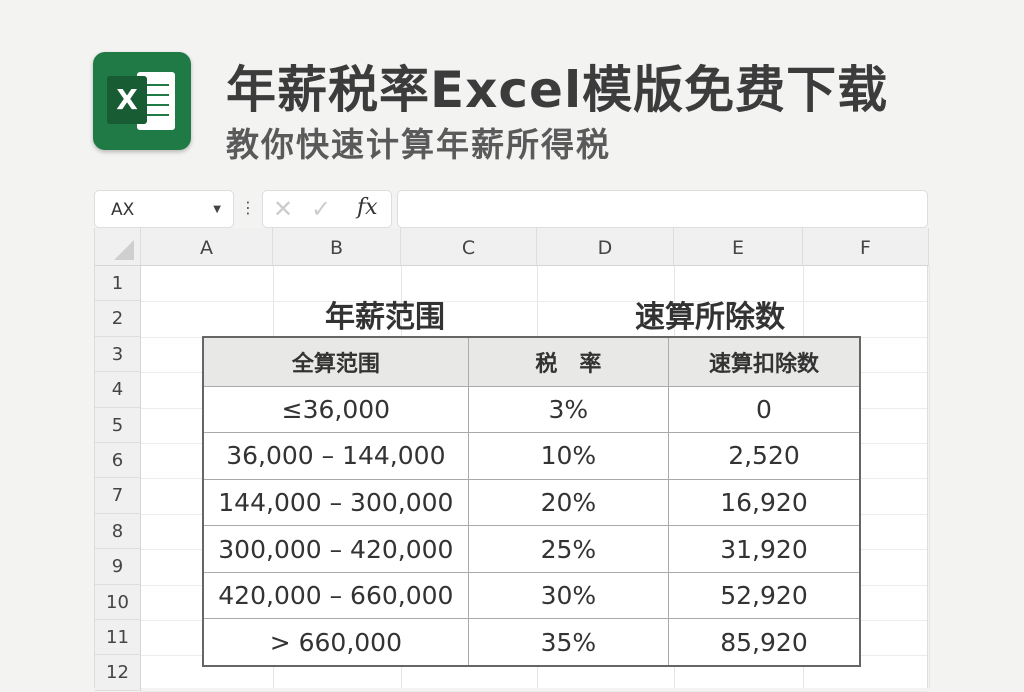  I want to click on row-header-1: 1, so click(118, 284).